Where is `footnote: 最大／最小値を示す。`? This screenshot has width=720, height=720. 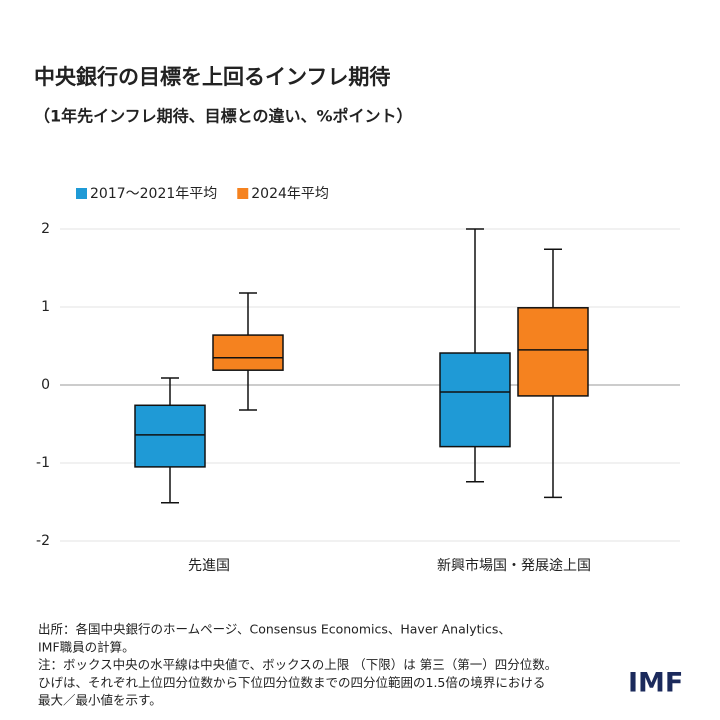
footnote: 最大／最小値を示す。 is located at coordinates (100, 700).